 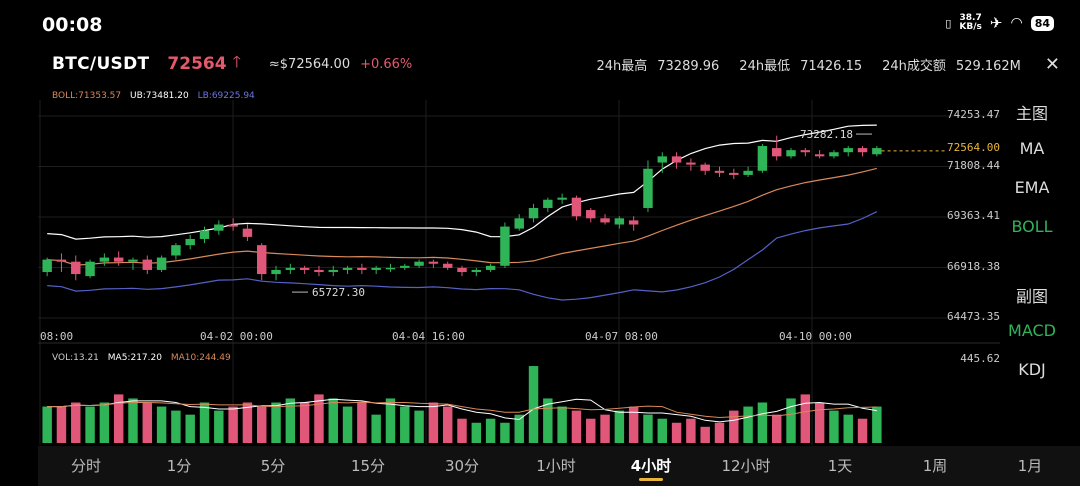 What do you see at coordinates (236, 336) in the screenshot?
I see `x-axis-label: 04-02 00:00` at bounding box center [236, 336].